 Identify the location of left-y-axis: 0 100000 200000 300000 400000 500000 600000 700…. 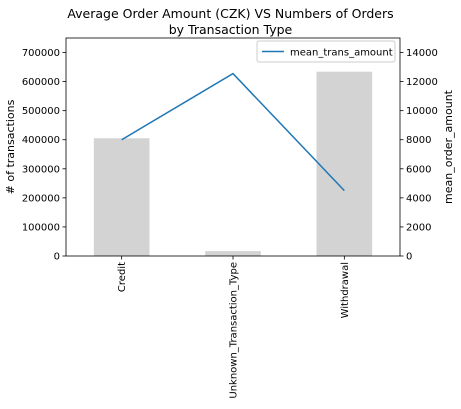
(44, 155).